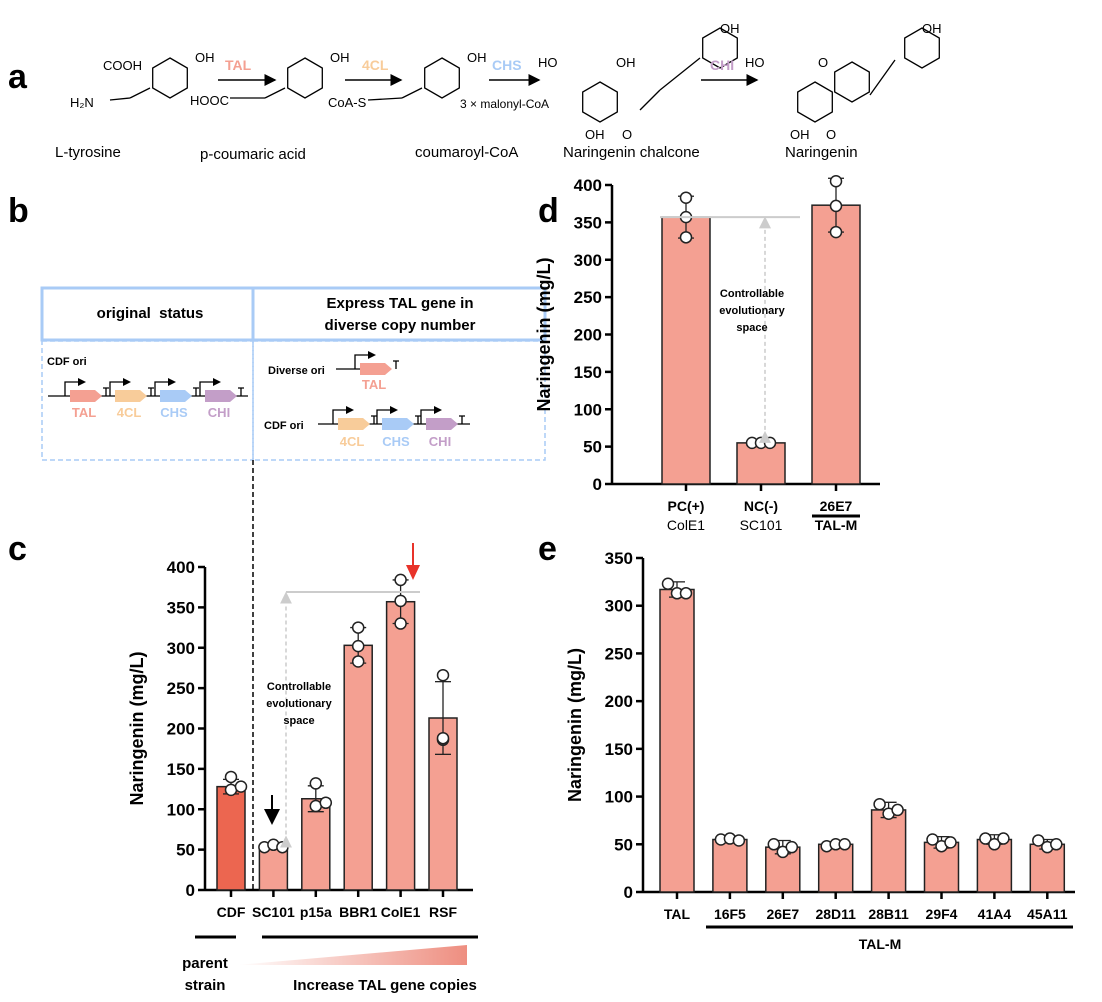 This screenshot has width=1102, height=1002. I want to click on group-label: CoA-S, so click(347, 102).